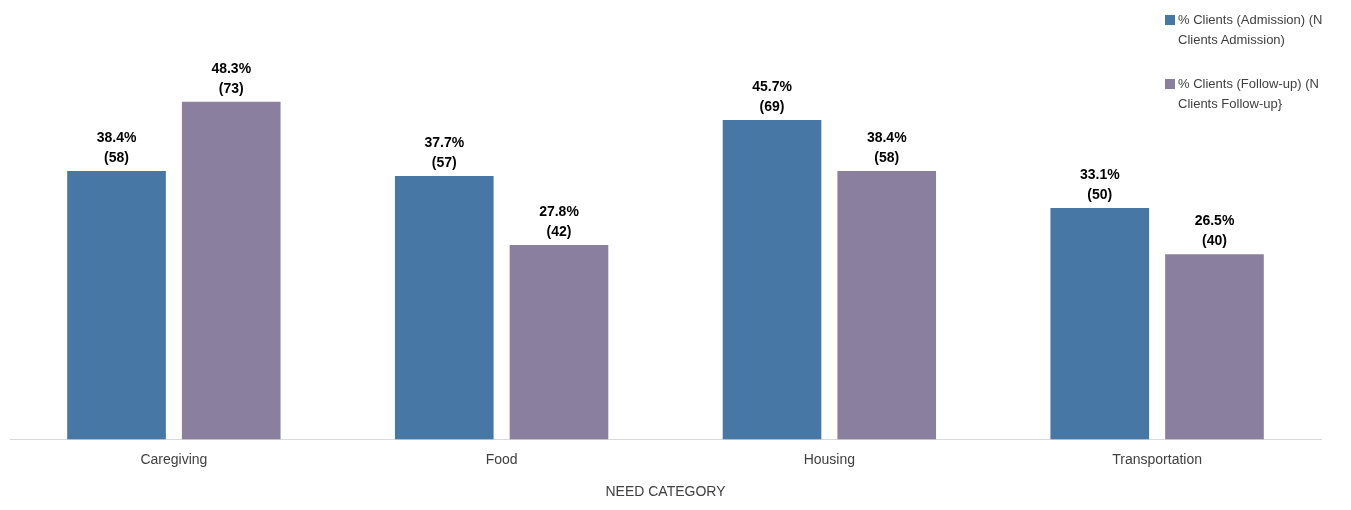 This screenshot has height=510, width=1351. I want to click on legend-label: % Clients (Follow-up) (N Clients Follow-up}, so click(1249, 94).